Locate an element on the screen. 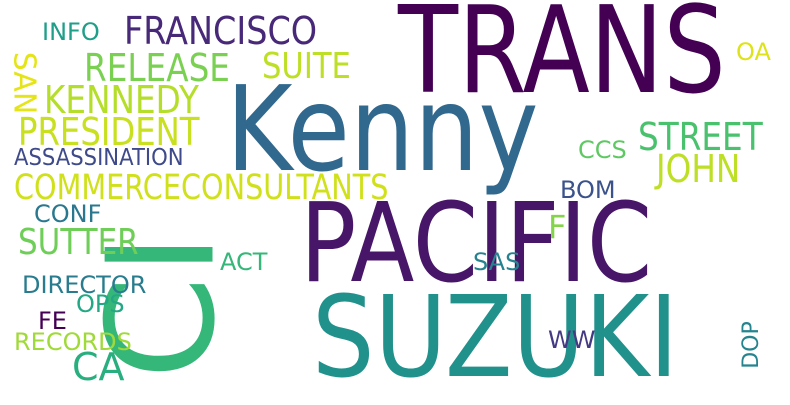 The width and height of the screenshot is (790, 405). word-francisco: FRANCISCO is located at coordinates (221, 31).